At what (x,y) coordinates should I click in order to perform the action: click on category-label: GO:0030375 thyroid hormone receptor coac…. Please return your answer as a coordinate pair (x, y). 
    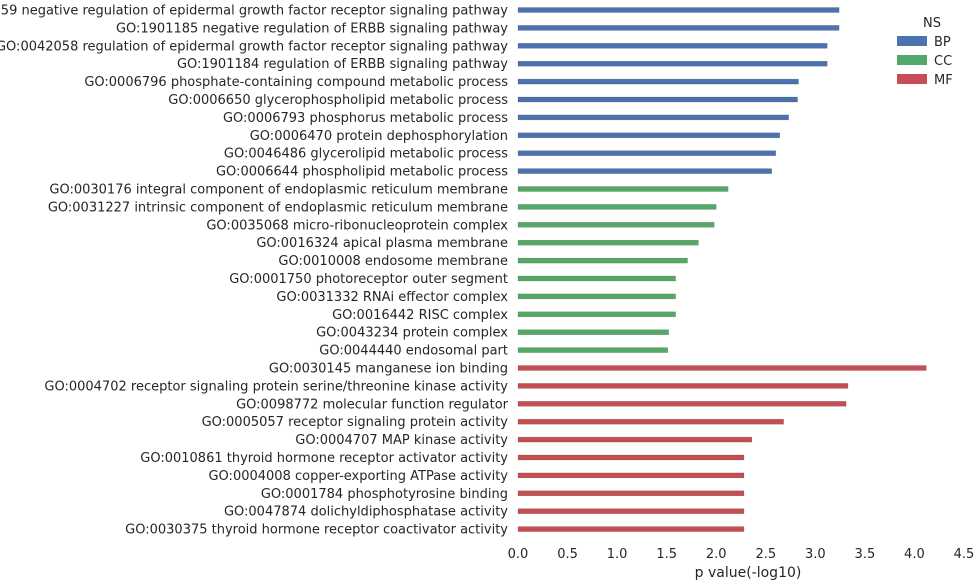
    Looking at the image, I should click on (316, 530).